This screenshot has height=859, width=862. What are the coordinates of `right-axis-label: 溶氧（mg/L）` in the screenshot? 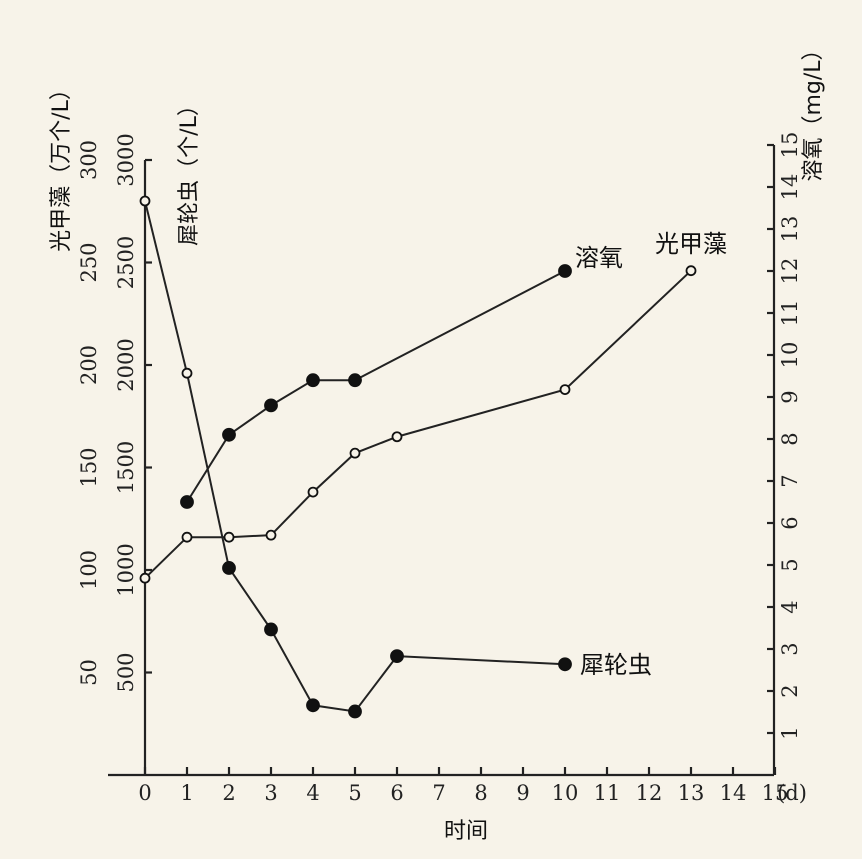 It's located at (813, 109).